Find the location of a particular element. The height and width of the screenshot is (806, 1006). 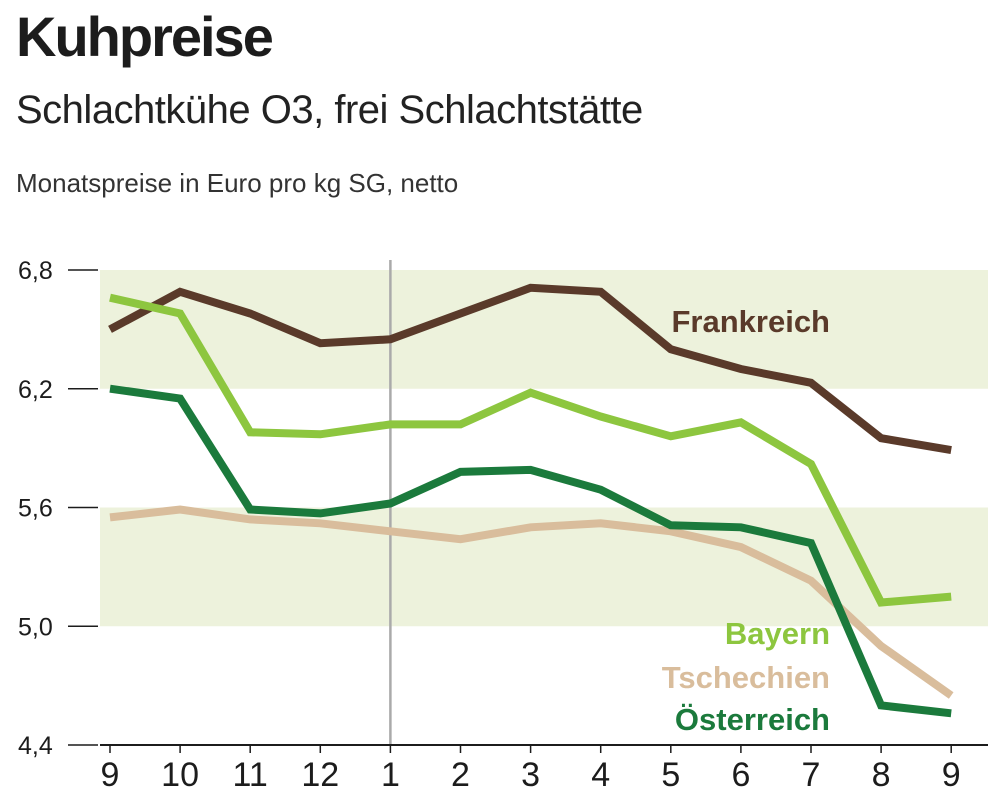

x-tick-label: 3 is located at coordinates (530, 775).